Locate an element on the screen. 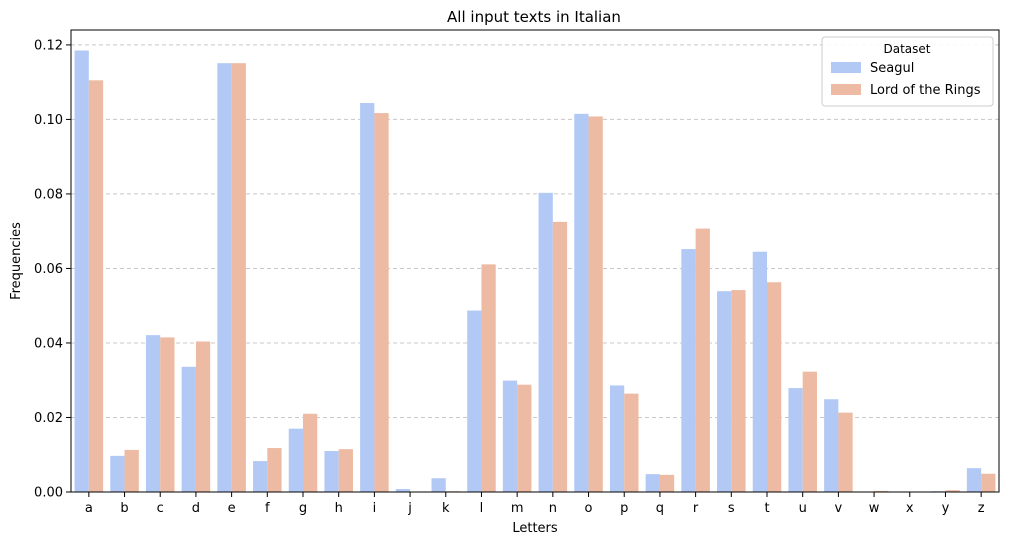 The height and width of the screenshot is (545, 1010). x-tick-label: z is located at coordinates (981, 508).